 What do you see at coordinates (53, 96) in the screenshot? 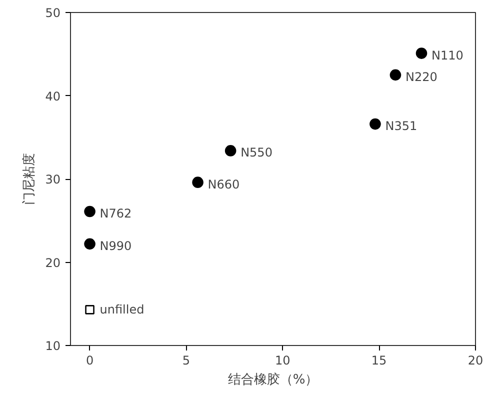
I see `y-tick-label: 40` at bounding box center [53, 96].